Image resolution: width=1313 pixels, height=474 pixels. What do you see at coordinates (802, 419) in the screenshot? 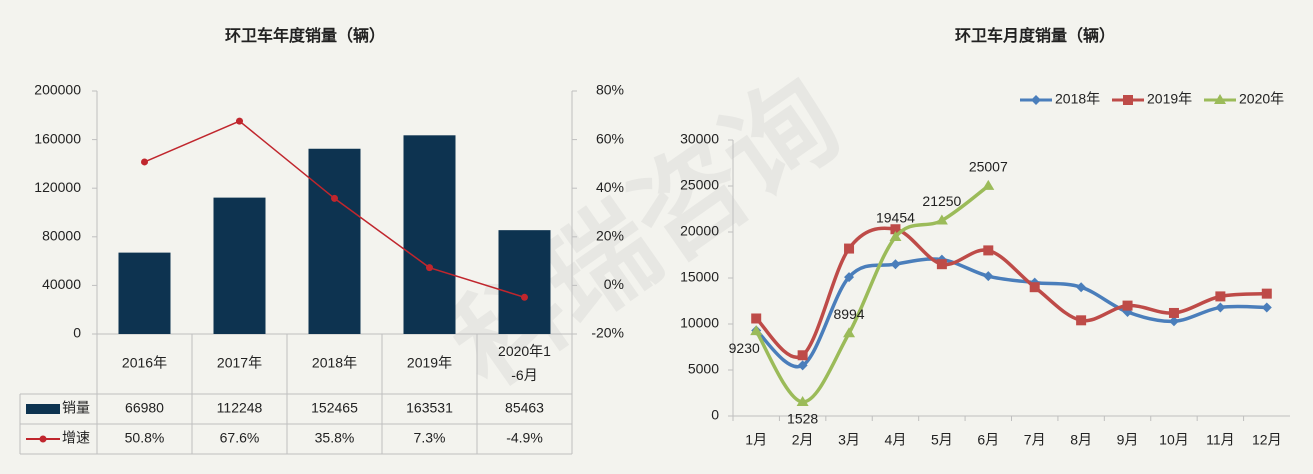
I see `data-label: 1528` at bounding box center [802, 419].